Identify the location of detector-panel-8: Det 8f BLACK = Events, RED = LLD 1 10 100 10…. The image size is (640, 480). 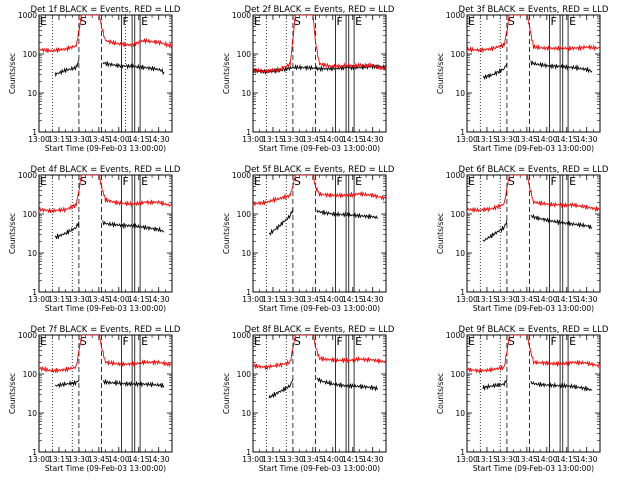
(308, 399).